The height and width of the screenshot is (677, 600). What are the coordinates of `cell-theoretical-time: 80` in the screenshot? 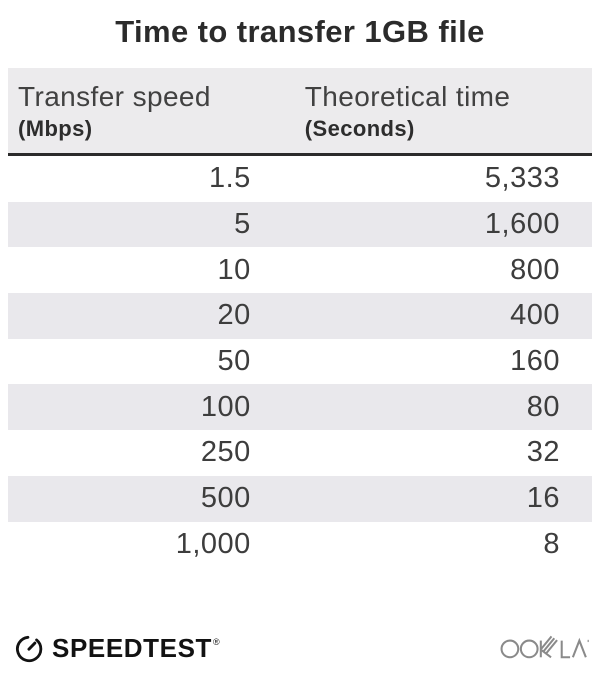 It's located at (543, 406).